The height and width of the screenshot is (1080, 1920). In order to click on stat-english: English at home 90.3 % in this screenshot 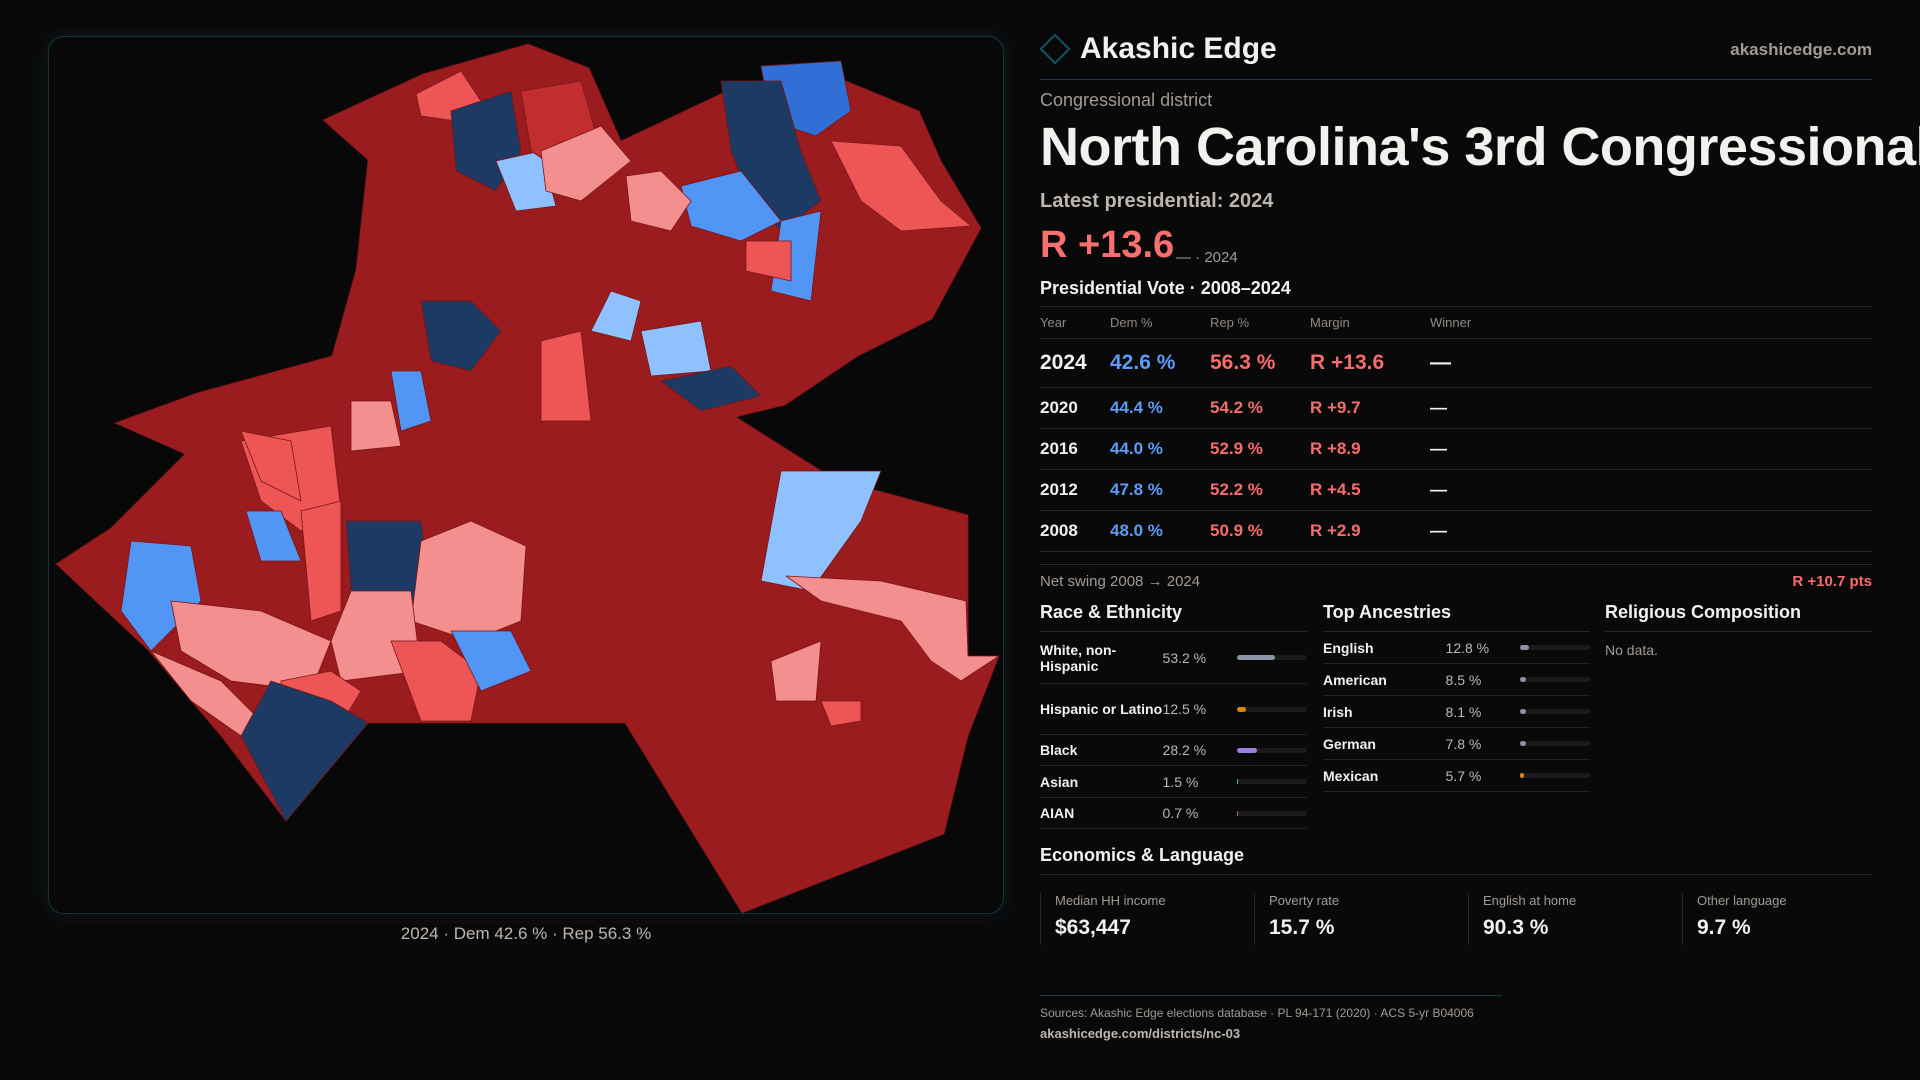, I will do `click(1575, 919)`.